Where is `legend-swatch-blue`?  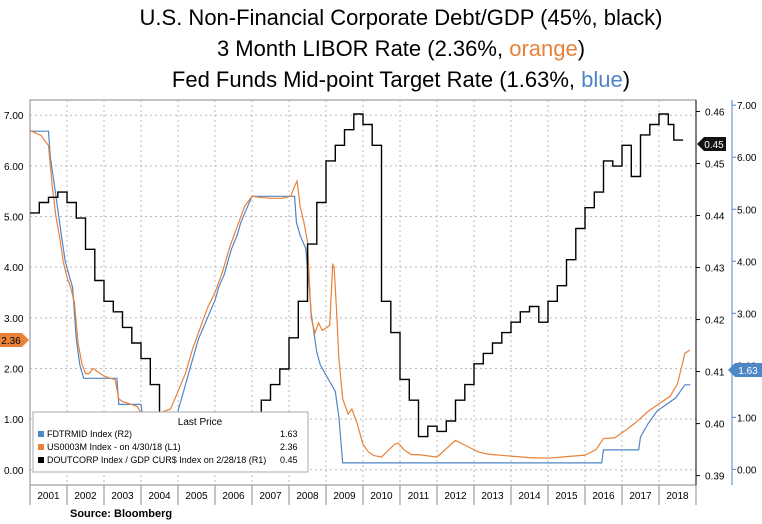
legend-swatch-blue is located at coordinates (41, 434).